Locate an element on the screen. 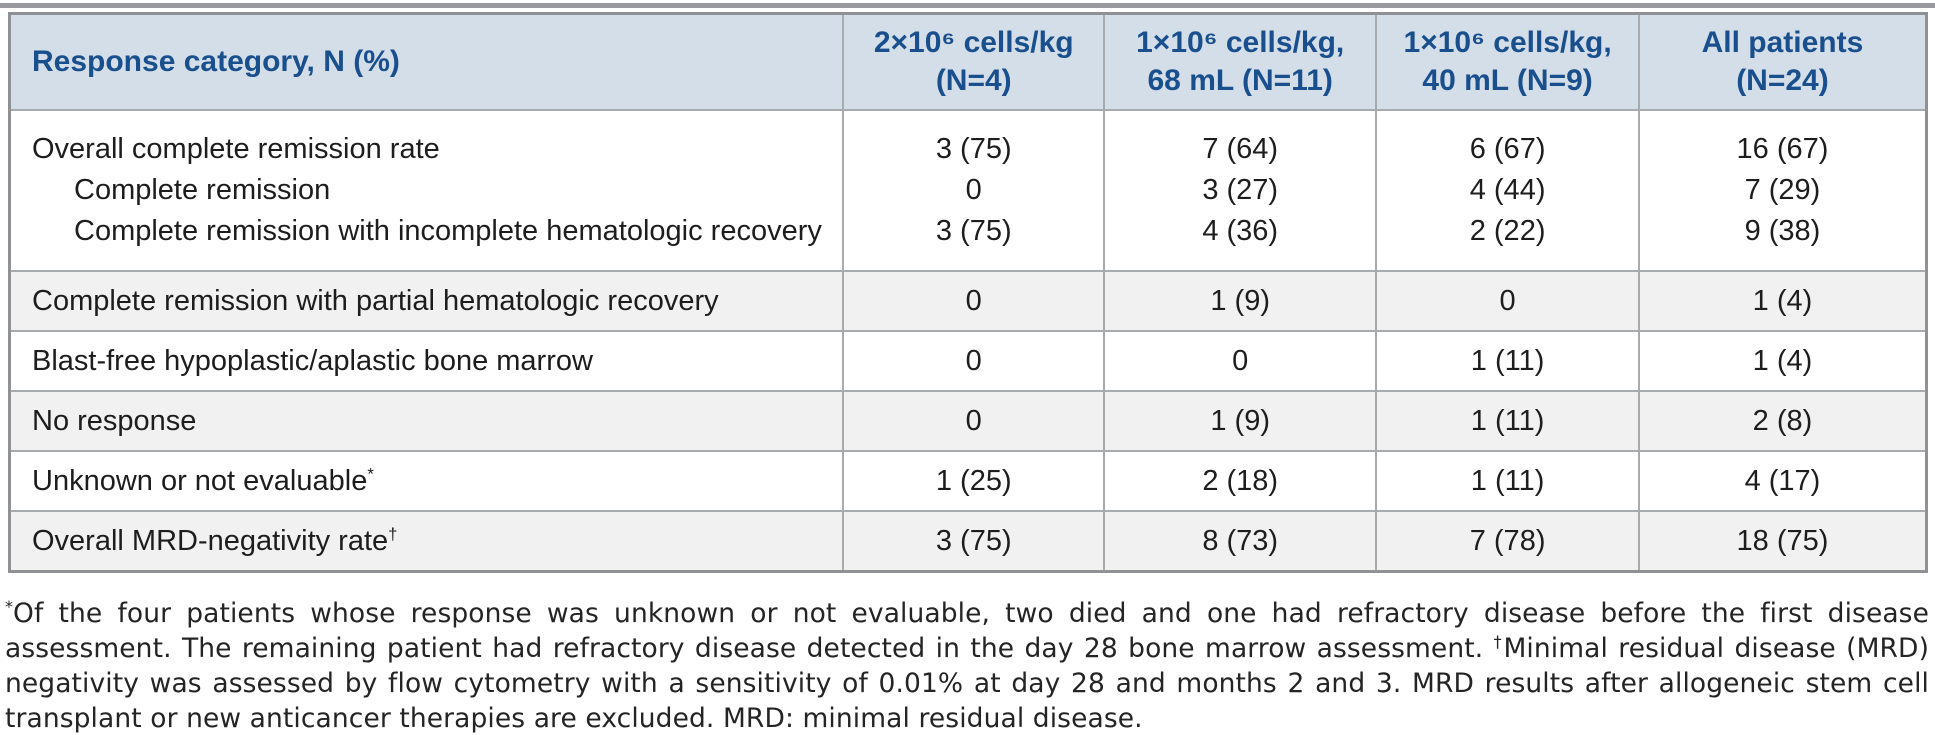 This screenshot has width=1935, height=735. cell-value: 2 (8) is located at coordinates (1782, 421).